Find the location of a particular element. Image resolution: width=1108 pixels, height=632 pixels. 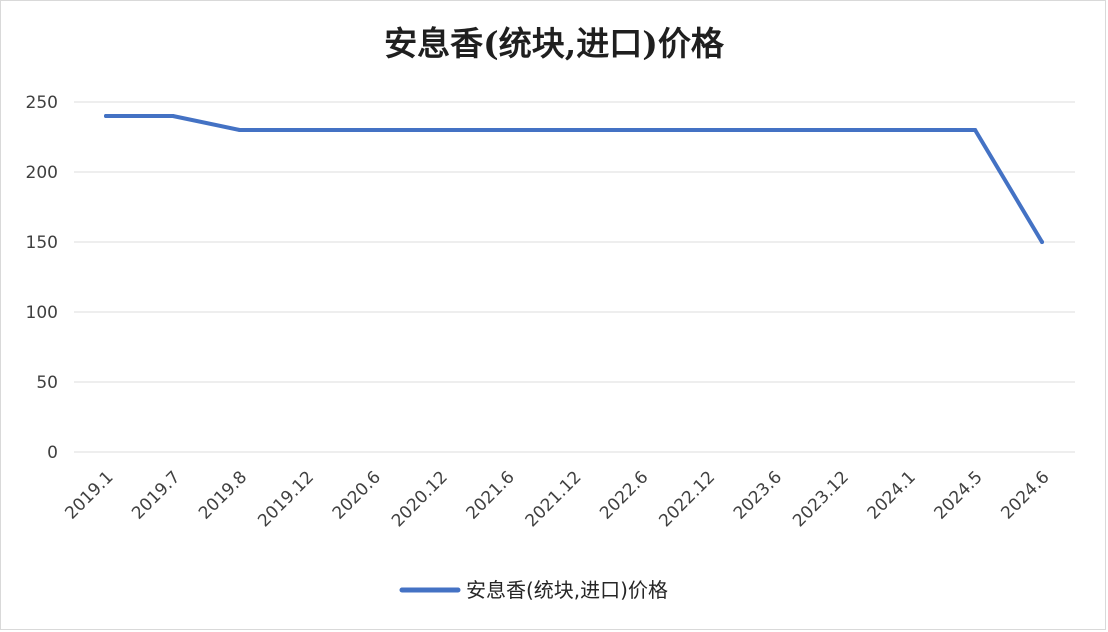

y-axis: 0 50 100 150 200 250 is located at coordinates (42, 278).